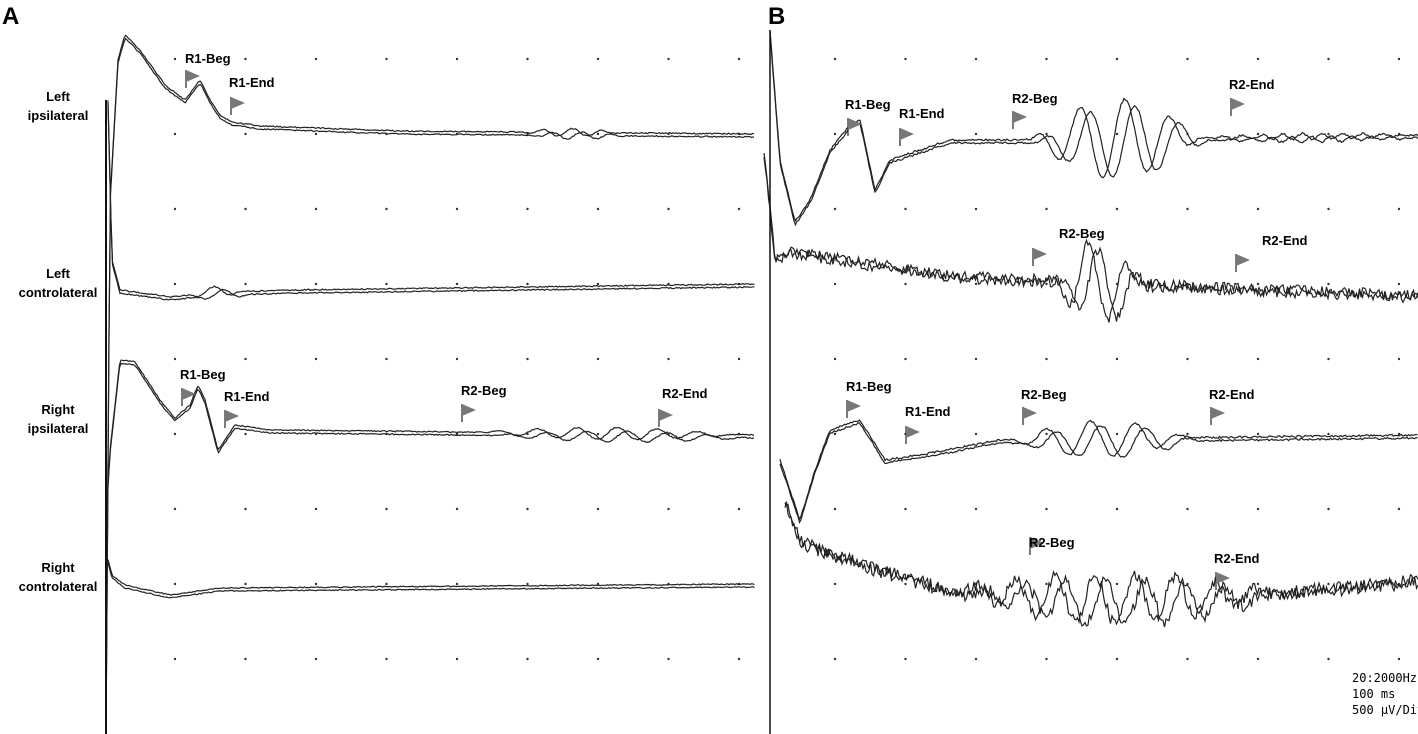 The width and height of the screenshot is (1418, 734). Describe the element at coordinates (58, 115) in the screenshot. I see `row-label: ipsilateral` at that location.